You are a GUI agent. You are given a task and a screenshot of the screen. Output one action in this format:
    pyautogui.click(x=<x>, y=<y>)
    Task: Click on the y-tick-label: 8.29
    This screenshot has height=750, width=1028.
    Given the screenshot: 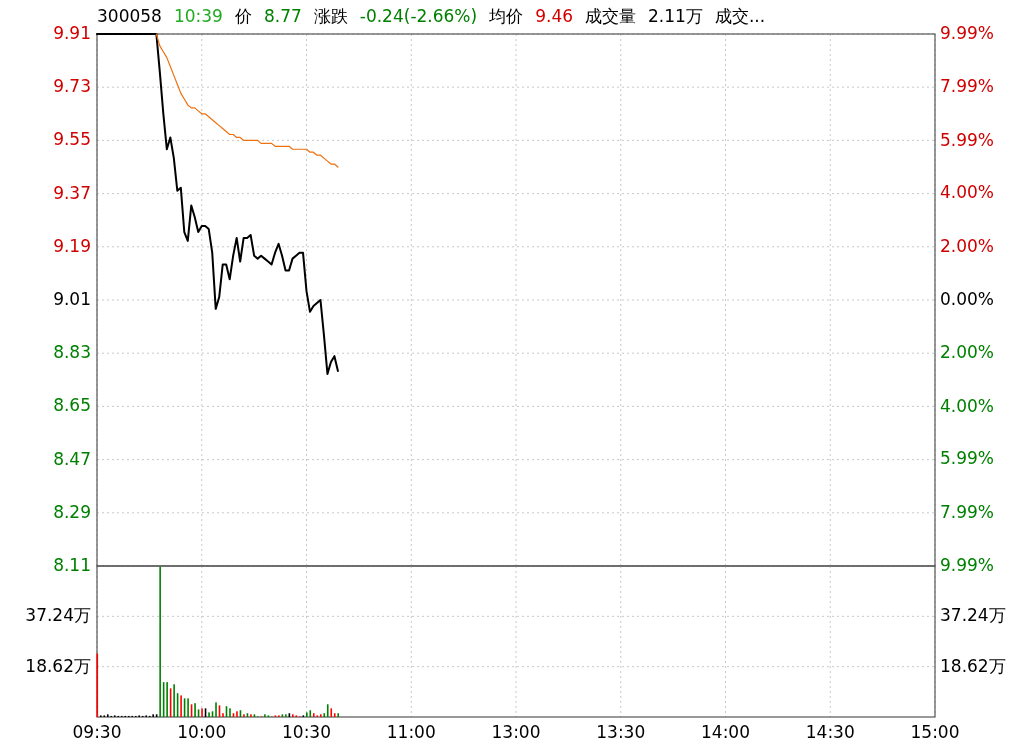 What is the action you would take?
    pyautogui.click(x=72, y=511)
    